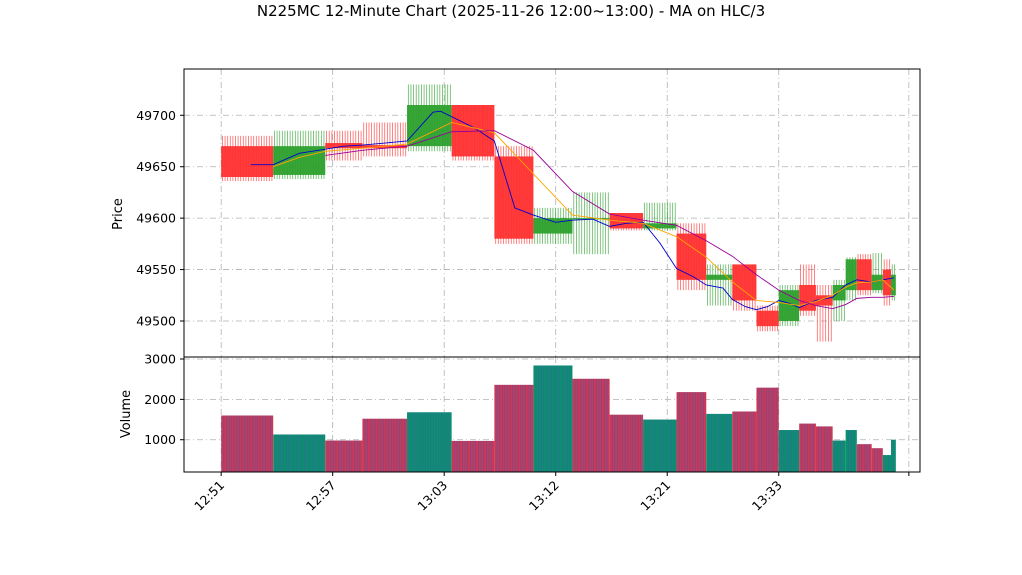  I want to click on x-tick-label: 13:33, so click(767, 496).